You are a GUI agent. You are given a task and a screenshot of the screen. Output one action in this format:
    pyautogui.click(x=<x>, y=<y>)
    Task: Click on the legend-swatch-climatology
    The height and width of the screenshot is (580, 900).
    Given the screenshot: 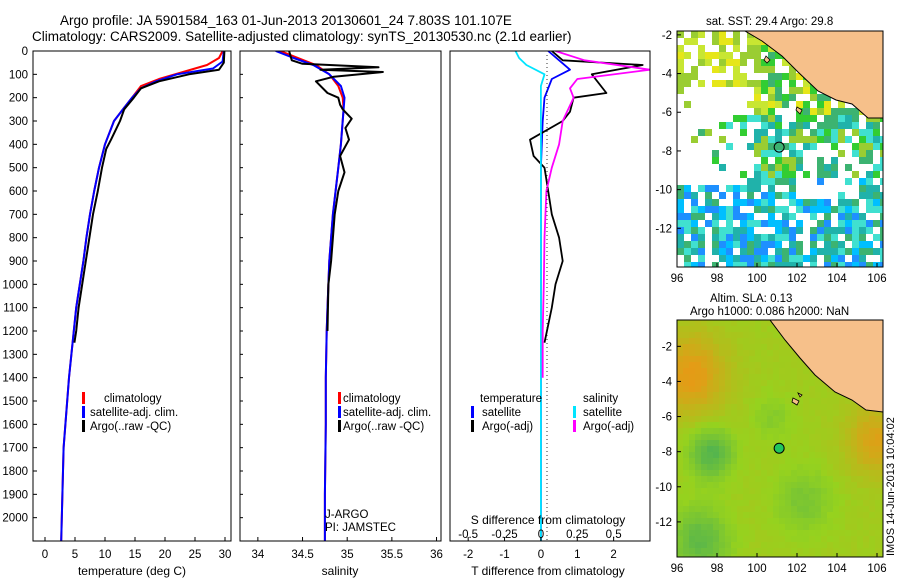 What is the action you would take?
    pyautogui.click(x=83, y=398)
    